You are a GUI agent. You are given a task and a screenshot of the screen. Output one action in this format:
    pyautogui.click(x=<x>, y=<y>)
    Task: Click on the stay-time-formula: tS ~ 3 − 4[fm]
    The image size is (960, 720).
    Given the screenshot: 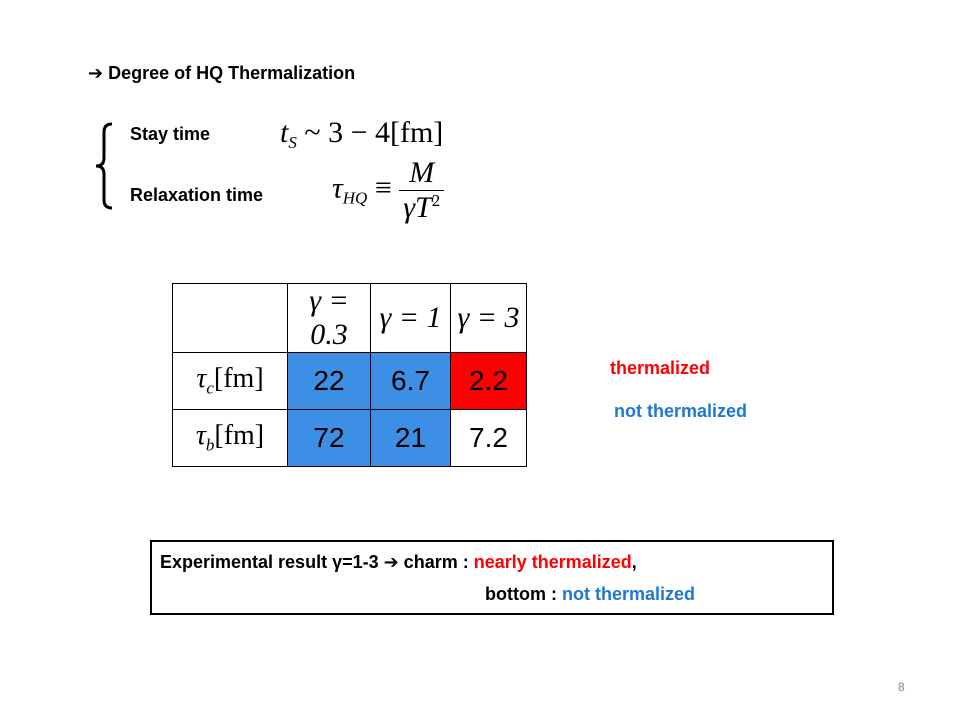 What is the action you would take?
    pyautogui.click(x=361, y=134)
    